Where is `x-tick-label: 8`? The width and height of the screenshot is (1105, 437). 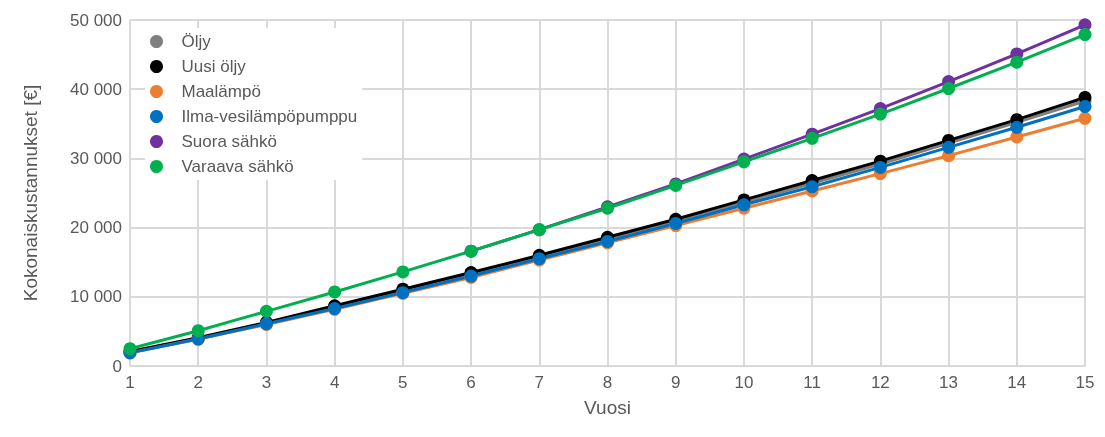
x-tick-label: 8 is located at coordinates (607, 382).